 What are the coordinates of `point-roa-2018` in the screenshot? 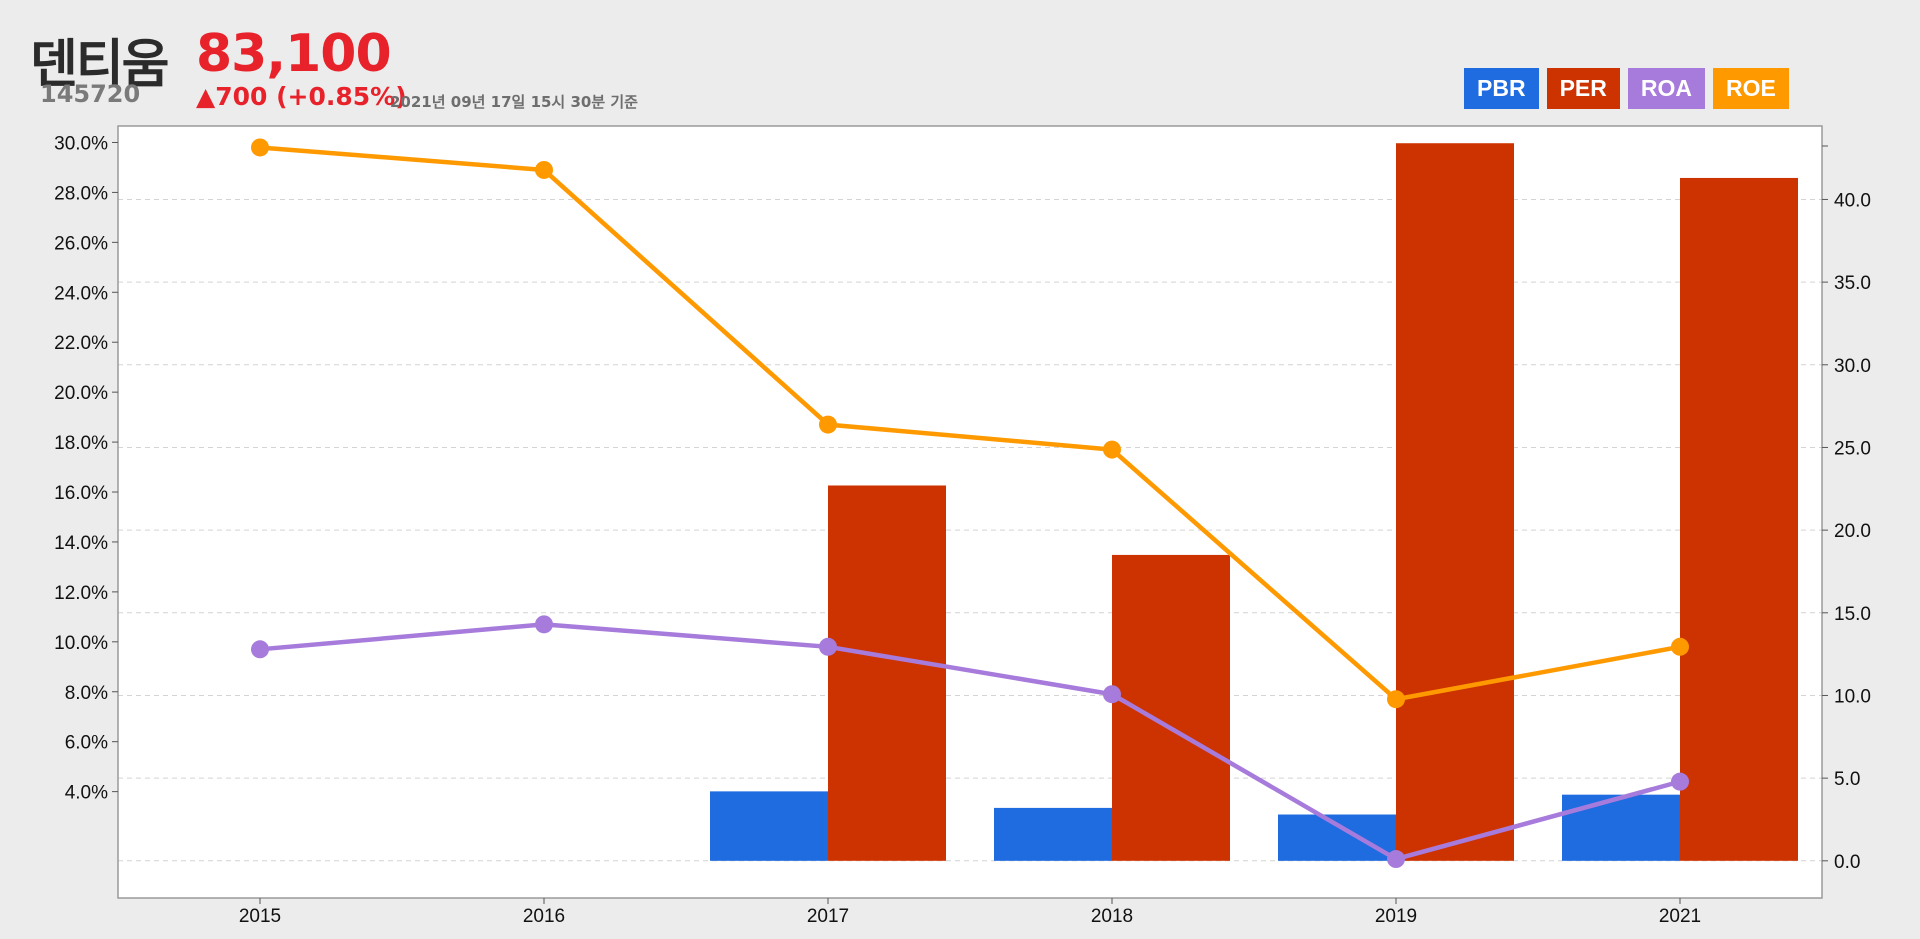 It's located at (1112, 694).